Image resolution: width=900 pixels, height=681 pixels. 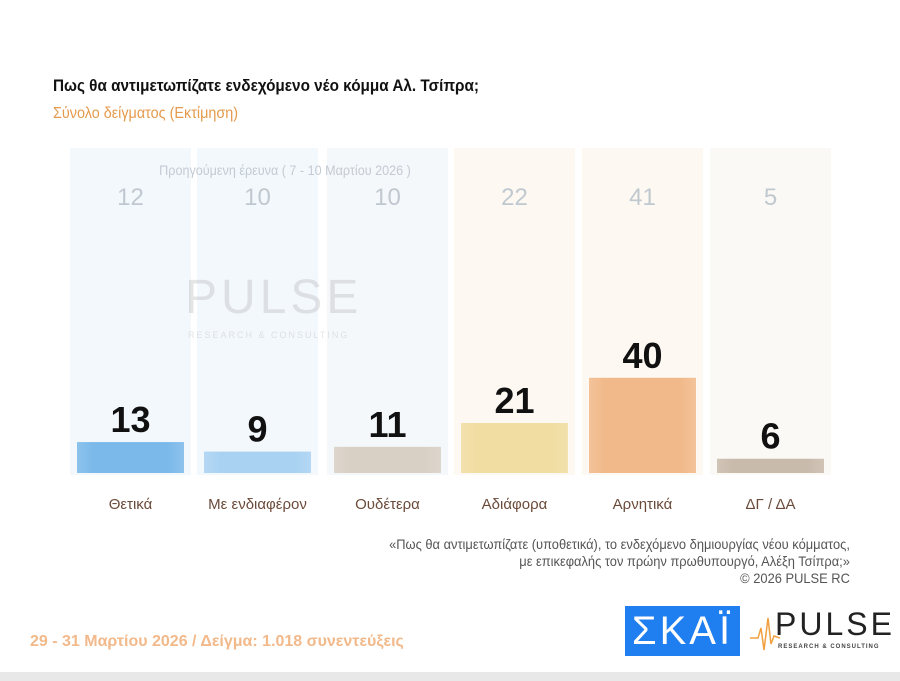 I want to click on category-label: Αδιάφορα, so click(x=515, y=504).